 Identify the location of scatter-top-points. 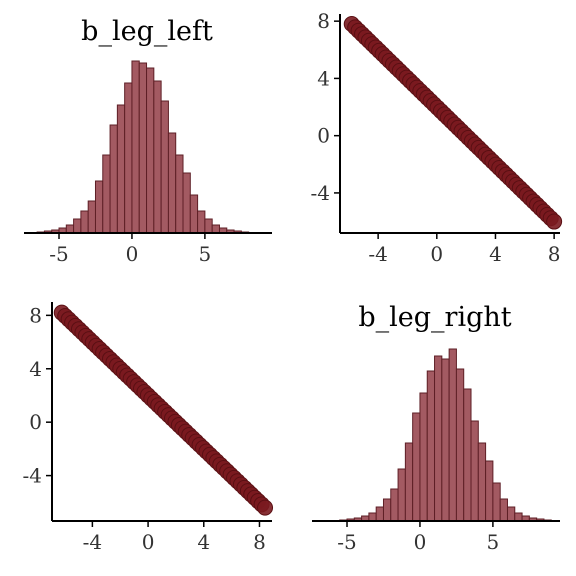
(453, 123).